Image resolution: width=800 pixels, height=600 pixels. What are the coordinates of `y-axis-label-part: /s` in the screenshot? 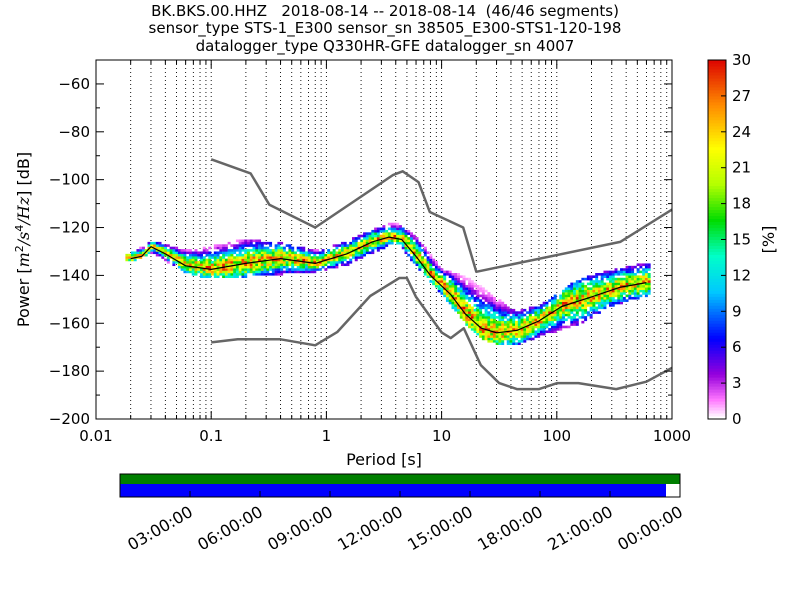 It's located at (23, 240).